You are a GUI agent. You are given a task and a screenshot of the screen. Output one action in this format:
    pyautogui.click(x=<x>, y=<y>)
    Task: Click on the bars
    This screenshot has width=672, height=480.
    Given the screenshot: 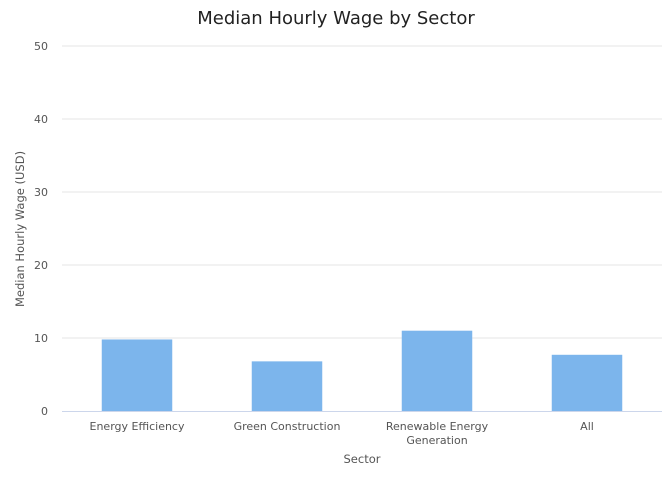 What is the action you would take?
    pyautogui.click(x=362, y=370)
    